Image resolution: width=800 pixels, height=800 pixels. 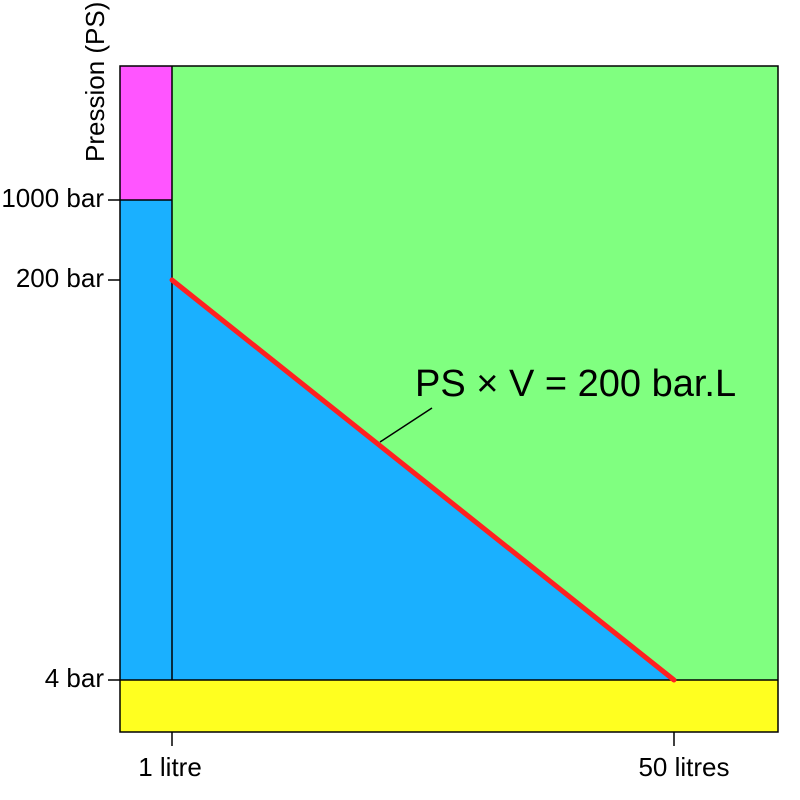 I want to click on region-blue-left, so click(x=146, y=440).